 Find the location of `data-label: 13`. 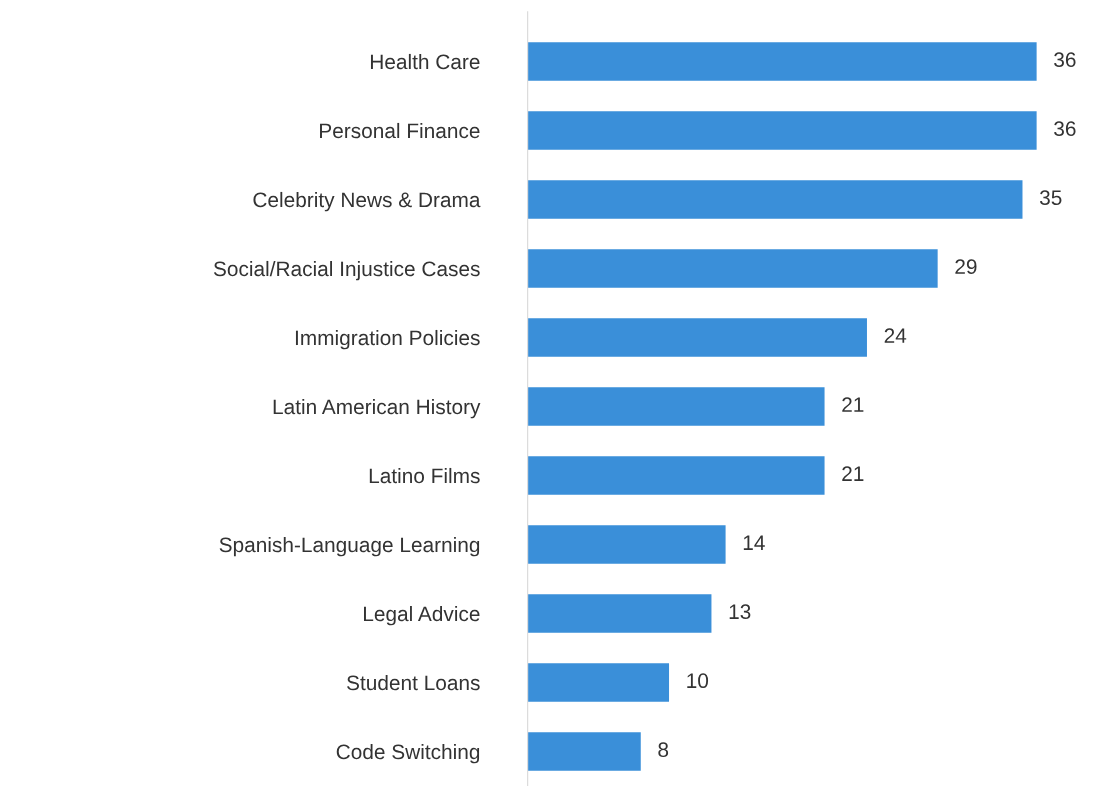

data-label: 13 is located at coordinates (740, 612).